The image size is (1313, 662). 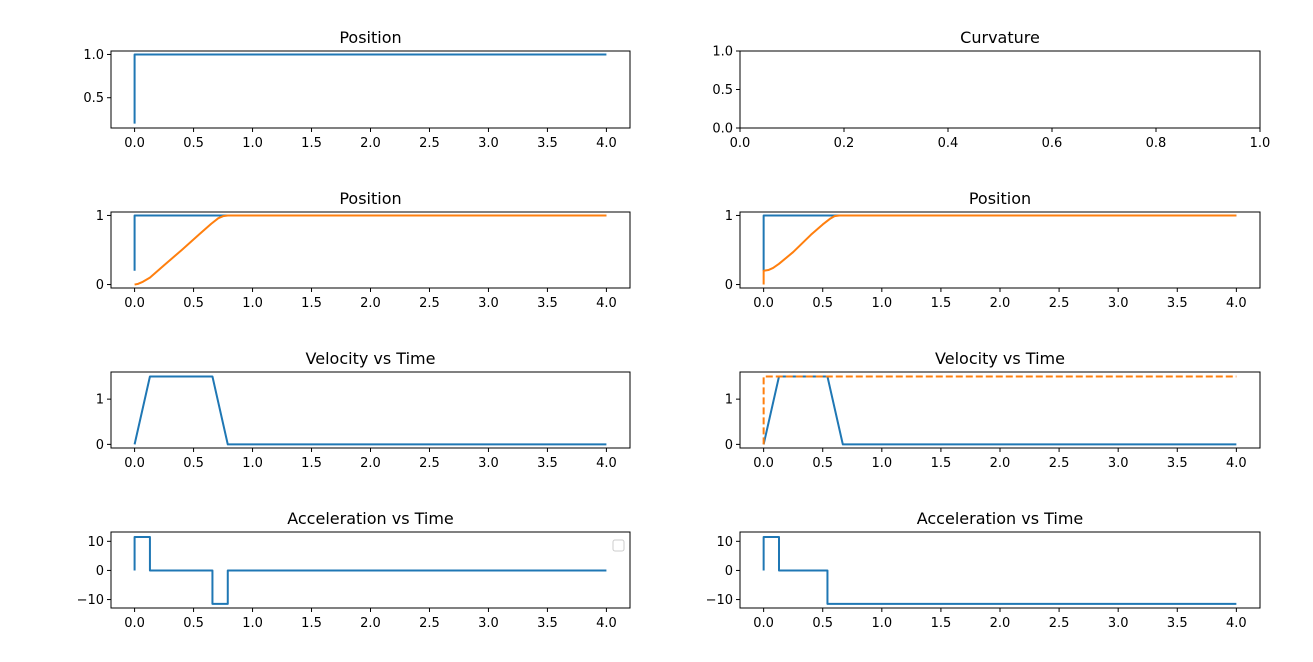 I want to click on legend-box, so click(x=618, y=545).